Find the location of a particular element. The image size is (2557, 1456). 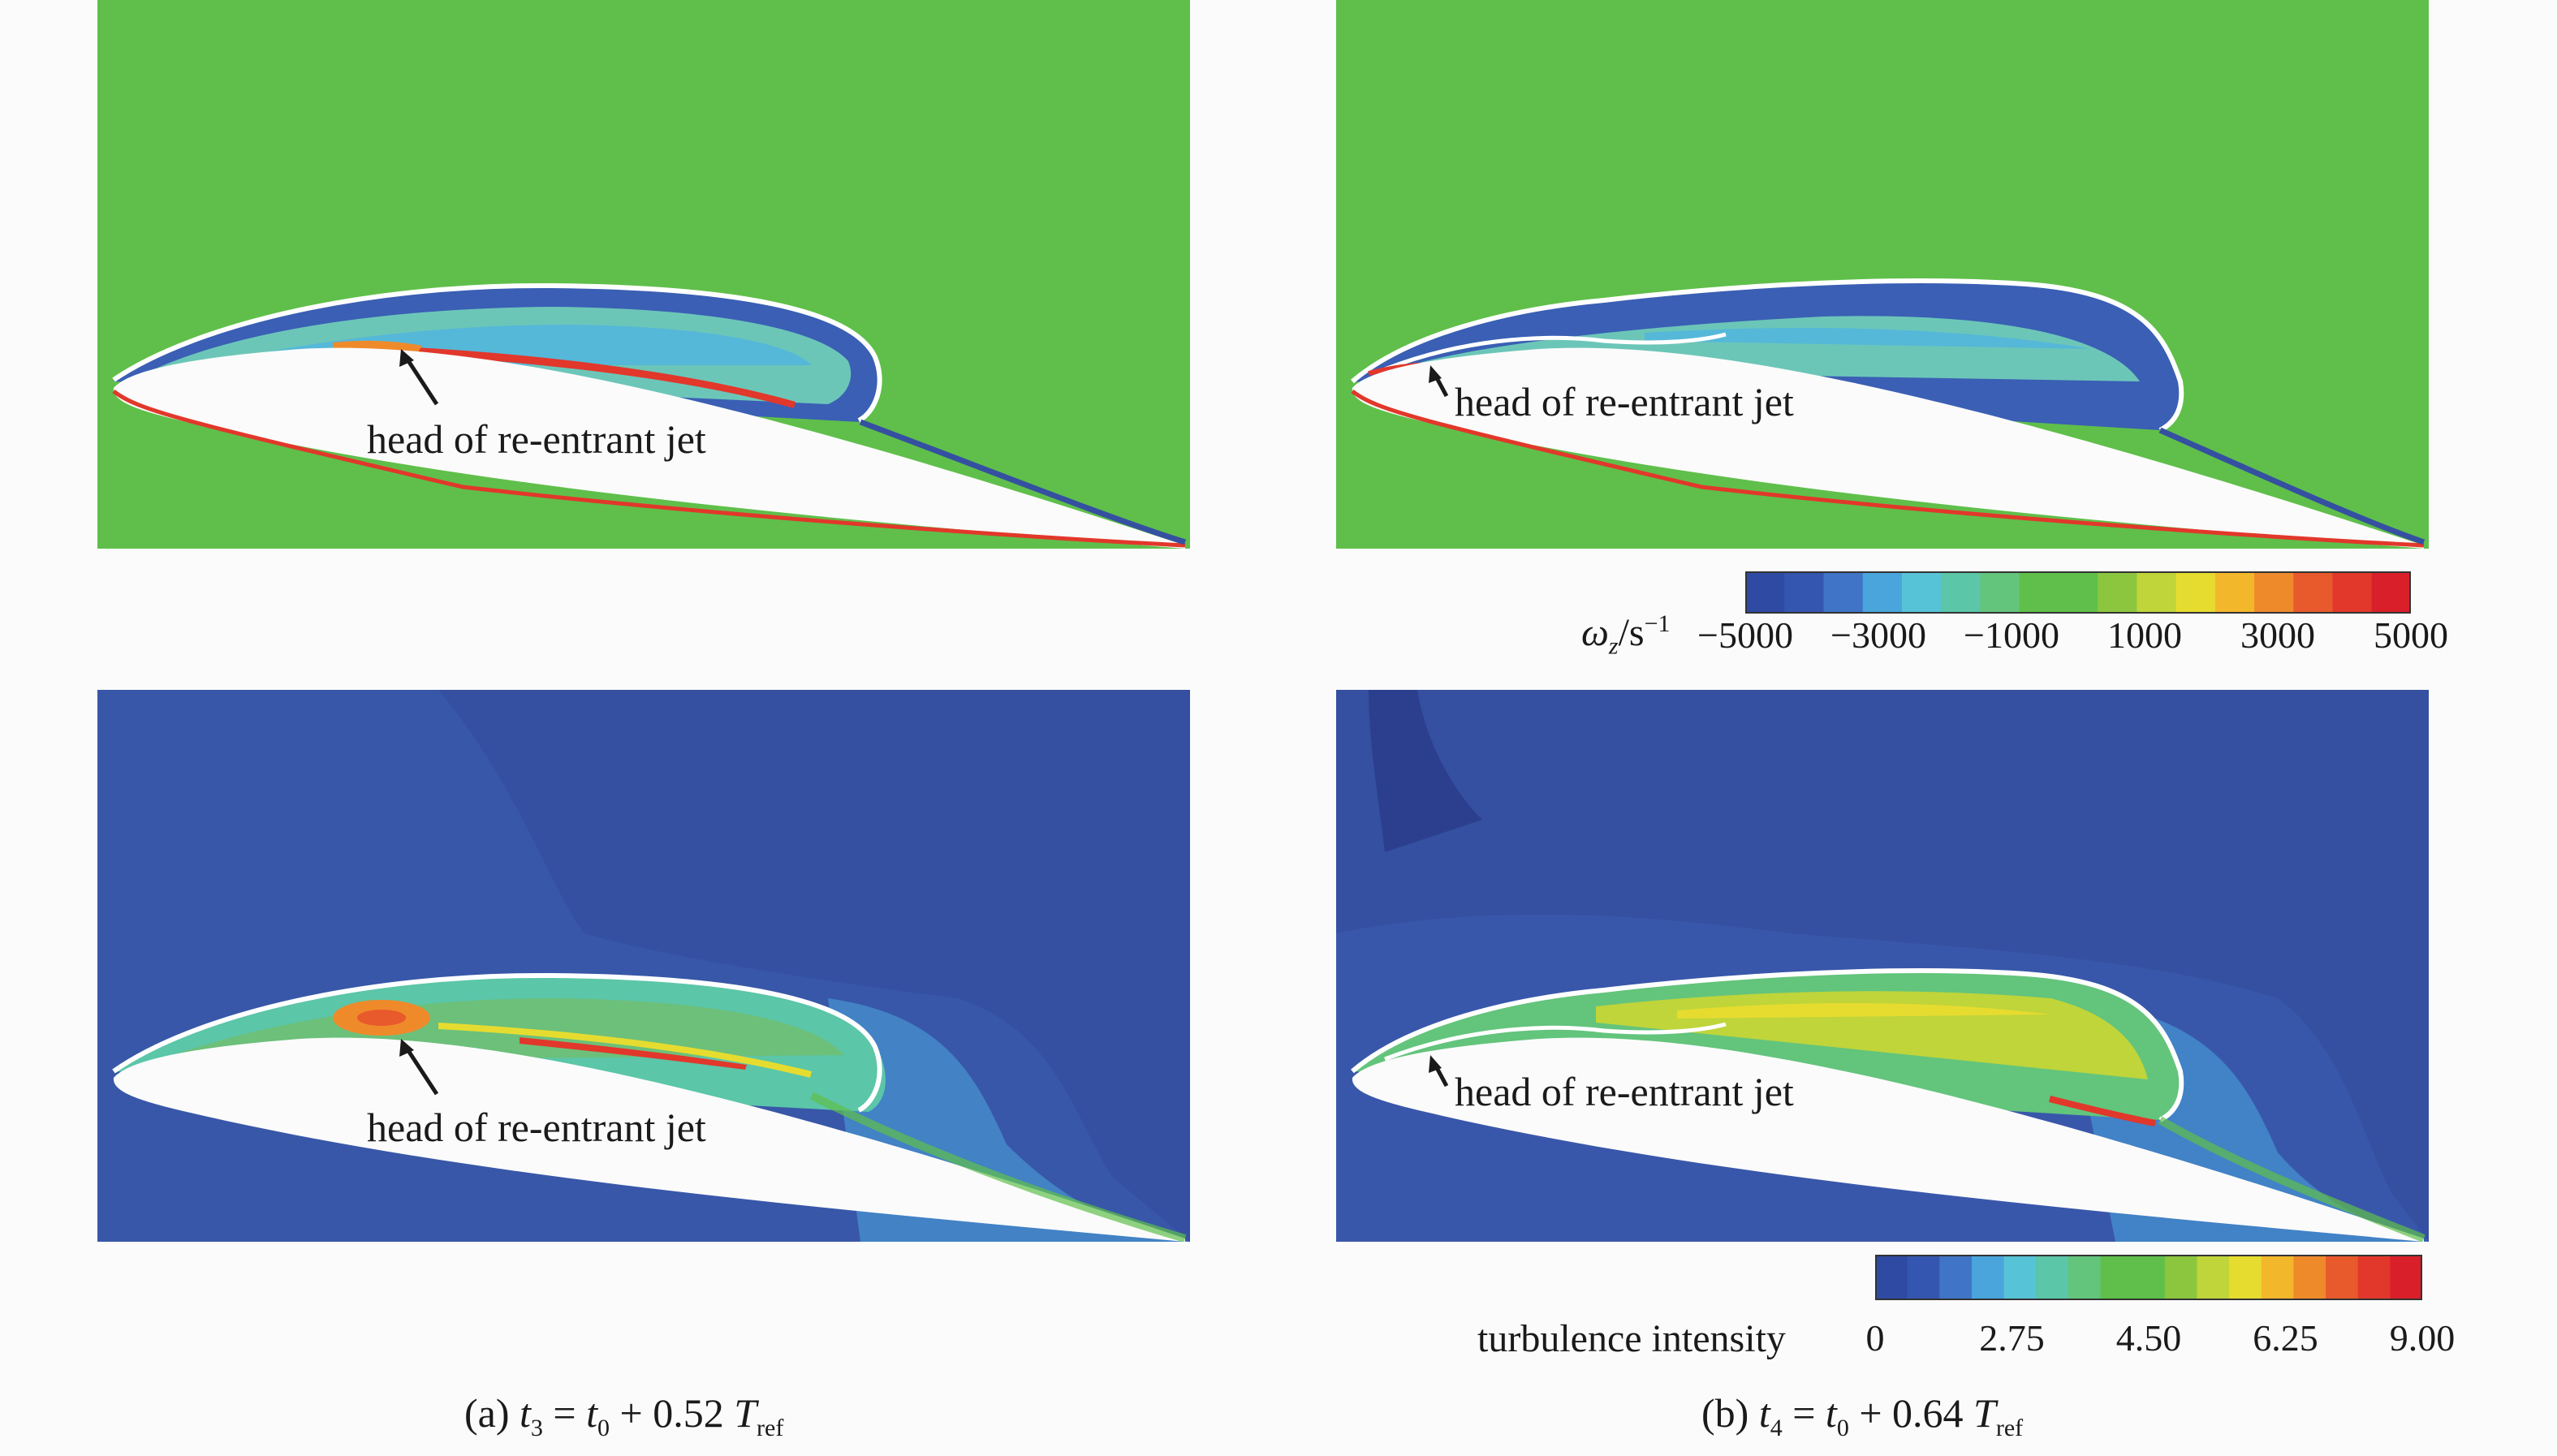

colorbar-tick-label: 5000 is located at coordinates (2411, 635).